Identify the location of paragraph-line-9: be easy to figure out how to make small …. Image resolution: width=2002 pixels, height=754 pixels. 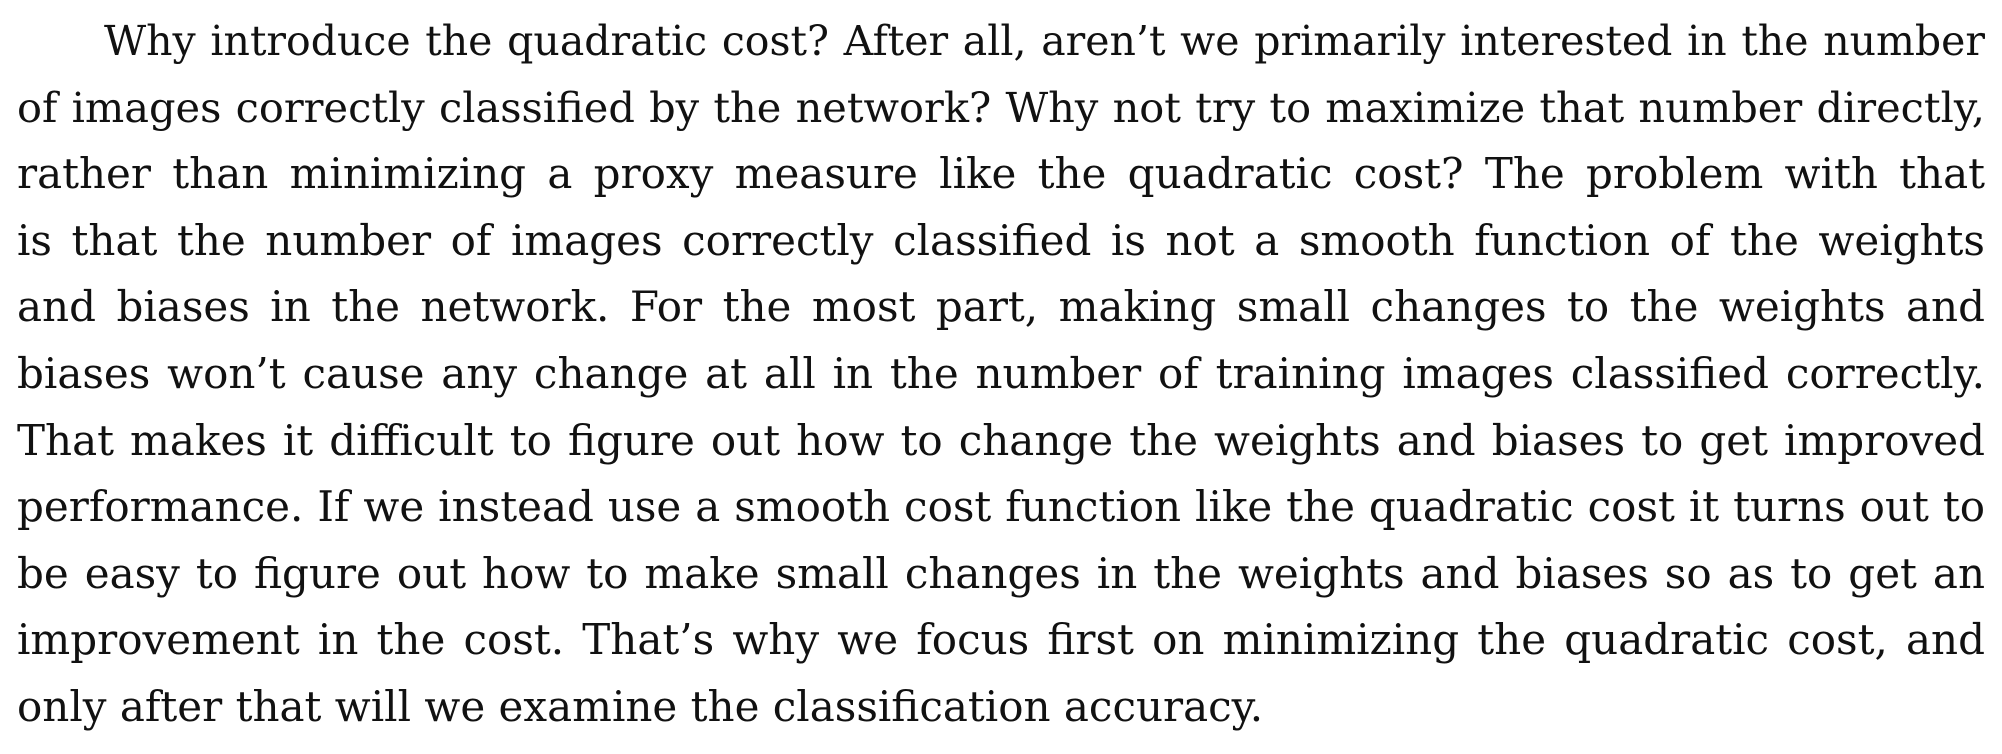
(1001, 573).